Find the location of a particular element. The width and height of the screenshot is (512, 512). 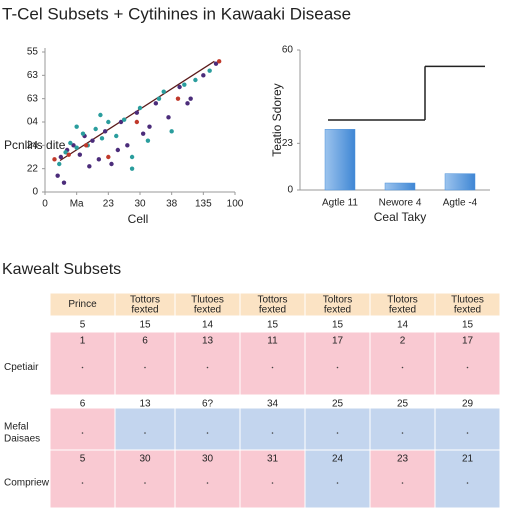

x-tick-label: 0 is located at coordinates (45, 204).